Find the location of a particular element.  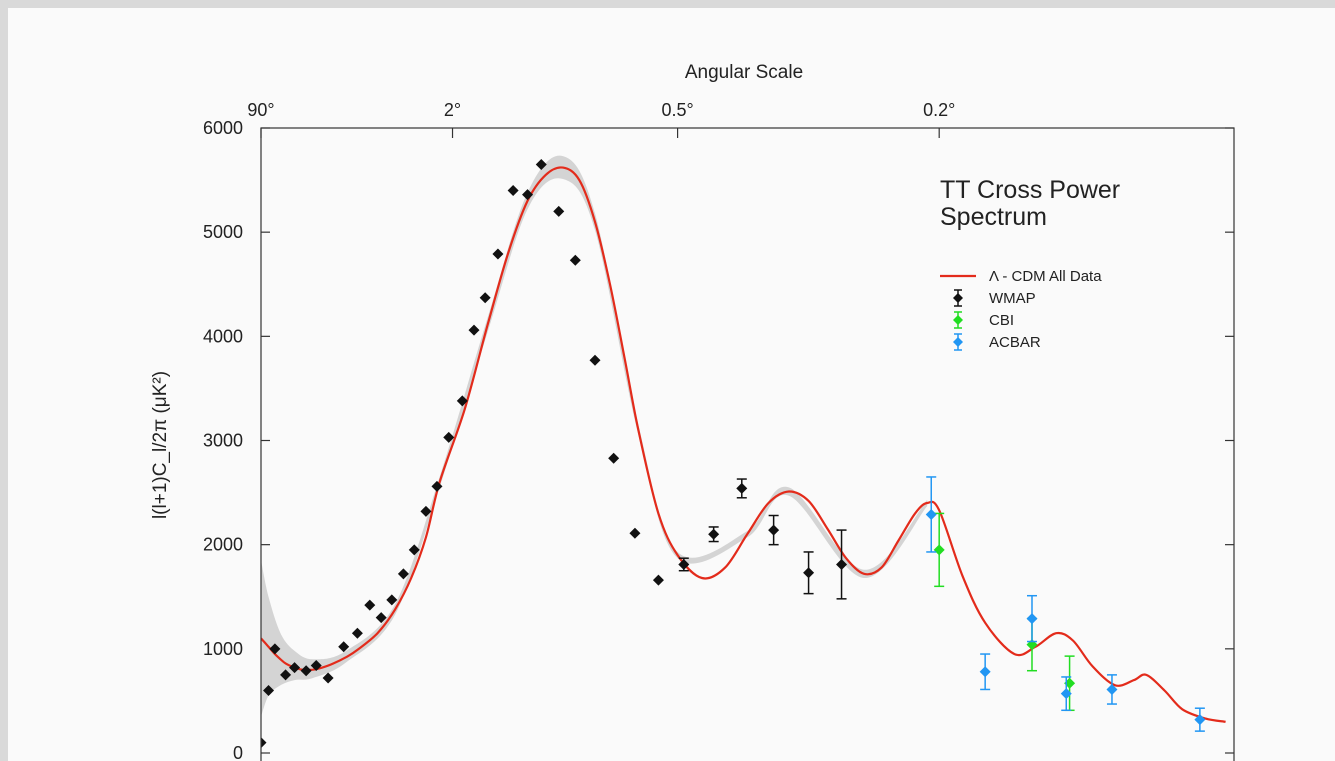

legend-entry: WMAP is located at coordinates (994, 298).